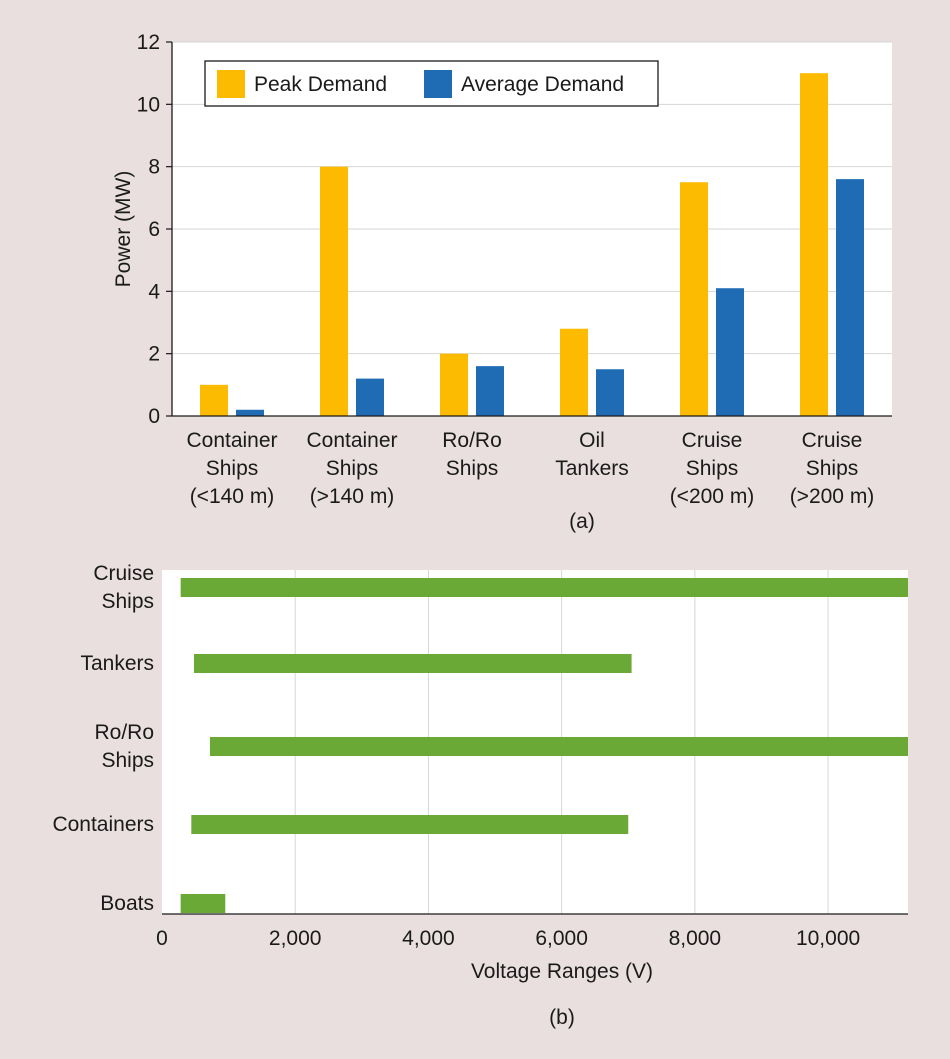 This screenshot has height=1059, width=950. Describe the element at coordinates (148, 42) in the screenshot. I see `y-tick-label: 12` at that location.